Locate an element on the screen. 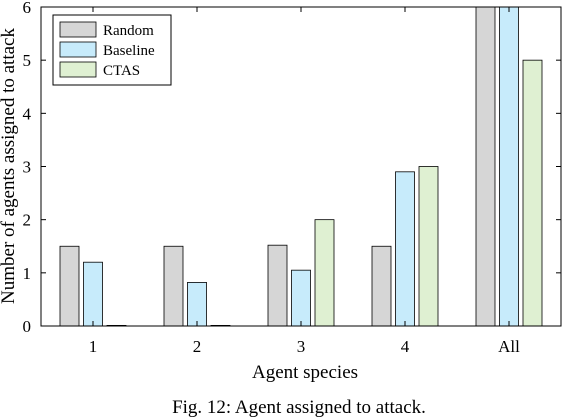 The height and width of the screenshot is (418, 570). x-axis-title: Agent species is located at coordinates (305, 372).